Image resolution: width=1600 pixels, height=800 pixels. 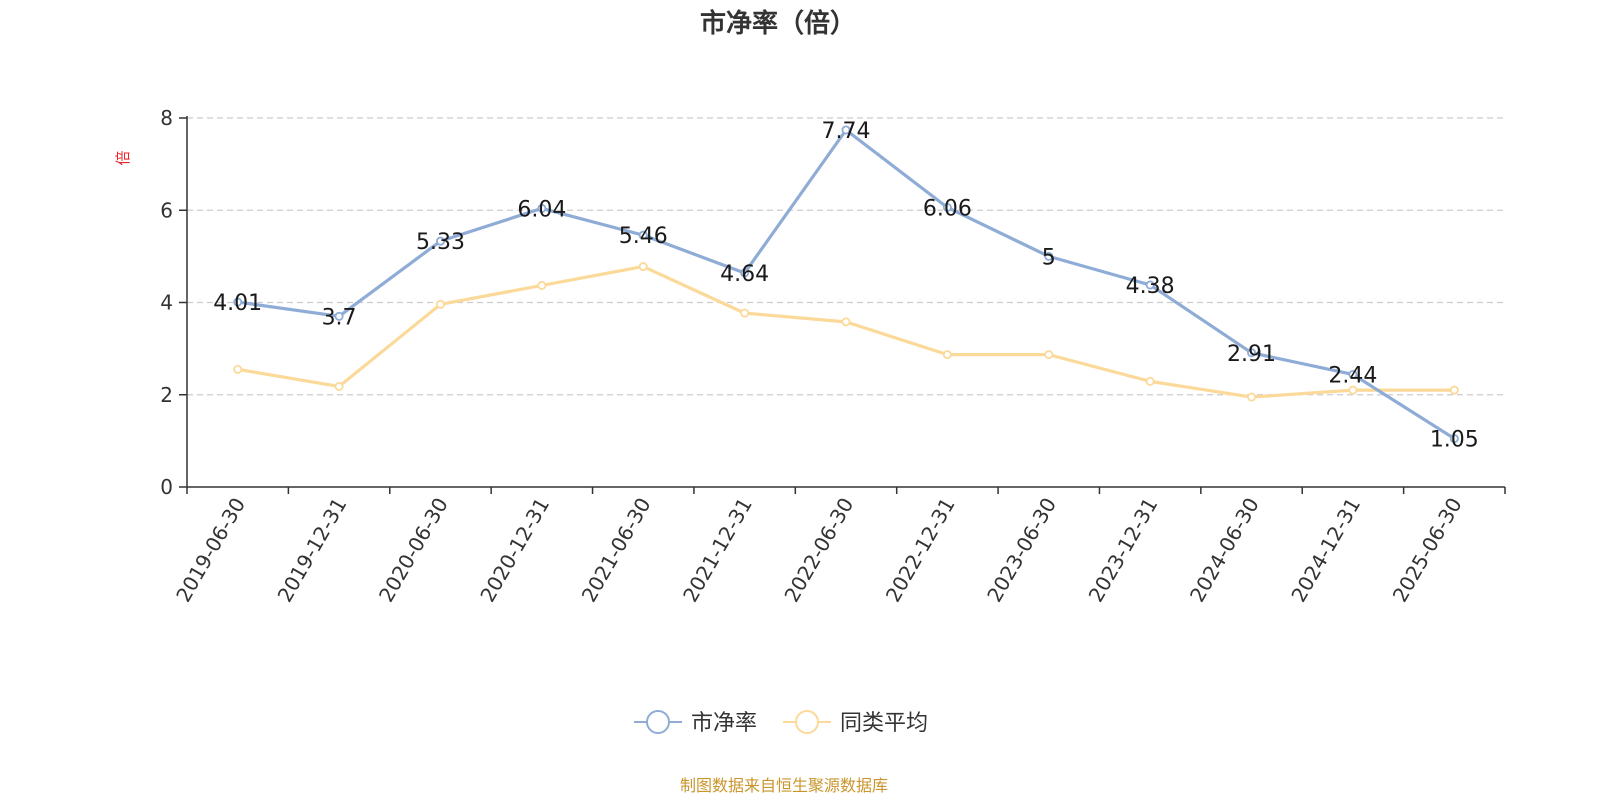 What do you see at coordinates (1325, 550) in the screenshot?
I see `x-tick-label: 2024-12-31` at bounding box center [1325, 550].